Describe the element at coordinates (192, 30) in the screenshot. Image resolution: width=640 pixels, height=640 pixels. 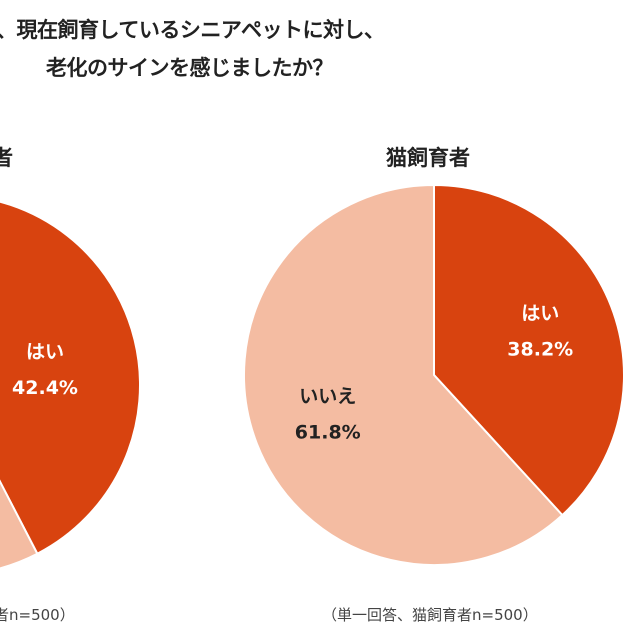
I see `chart-title-line-1: 、現在飼育しているシニアペットに対し、` at that location.